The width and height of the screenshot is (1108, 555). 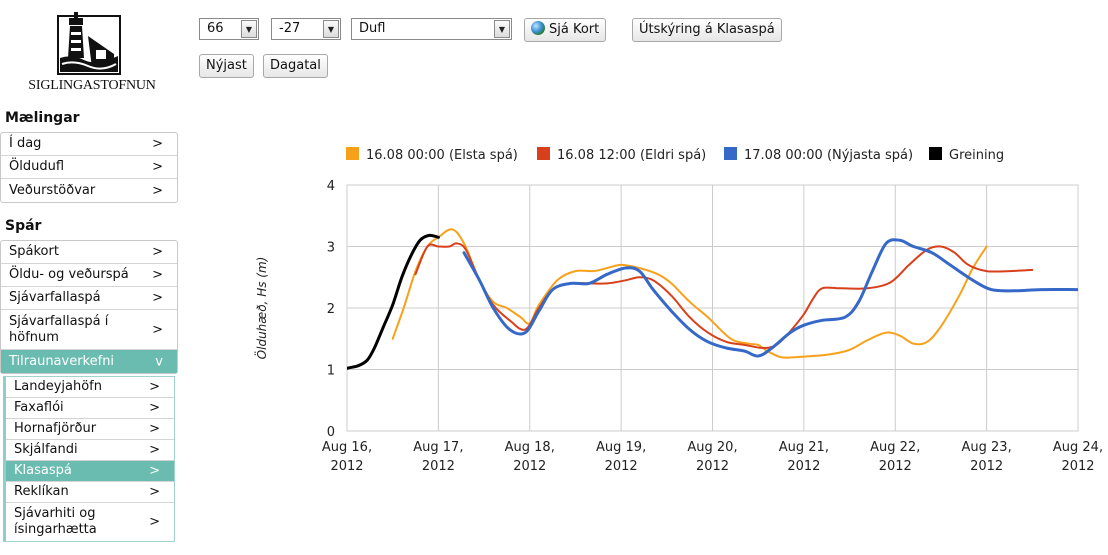 What do you see at coordinates (347, 447) in the screenshot?
I see `x-tick-label: Aug 16,` at bounding box center [347, 447].